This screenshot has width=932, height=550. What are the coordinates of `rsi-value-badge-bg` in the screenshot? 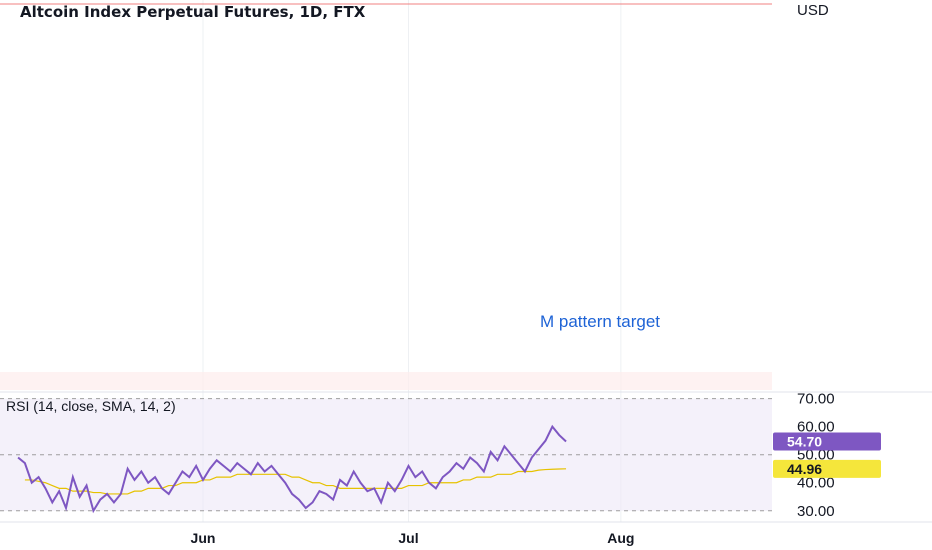 It's located at (827, 441).